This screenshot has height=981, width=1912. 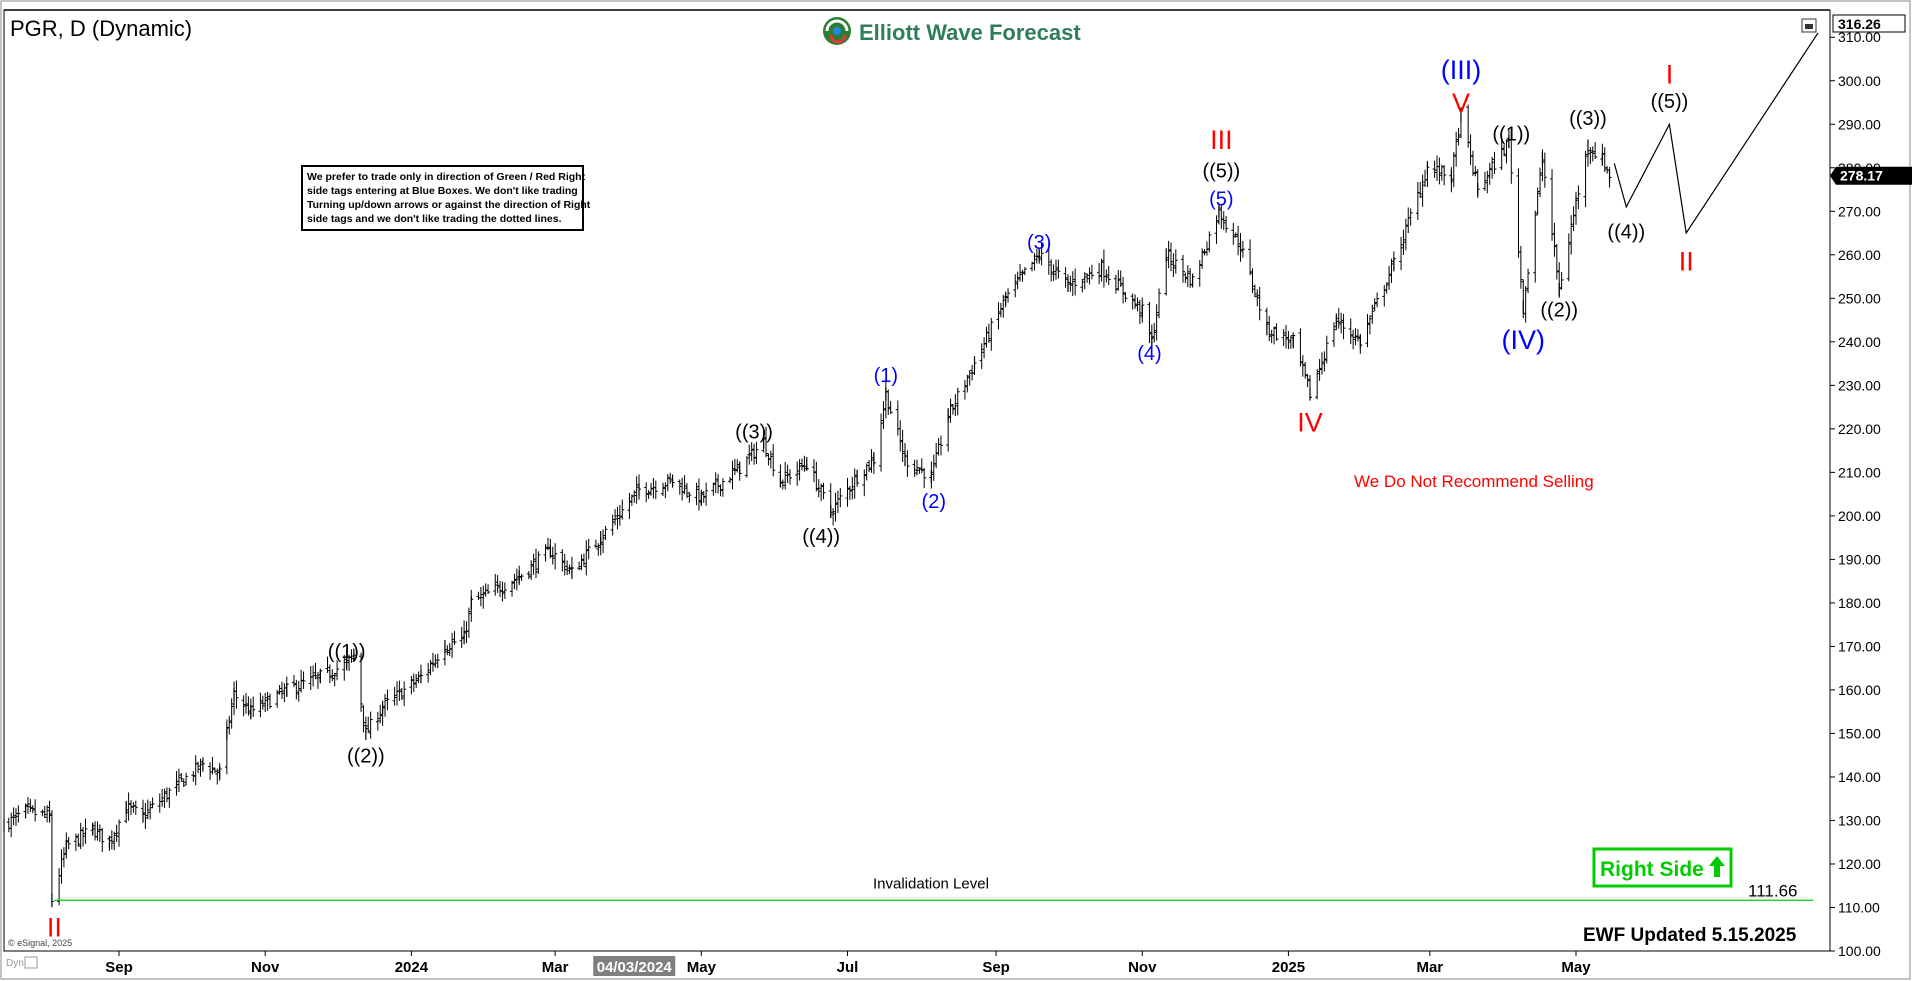 I want to click on up-arrow-icon, so click(x=1717, y=866).